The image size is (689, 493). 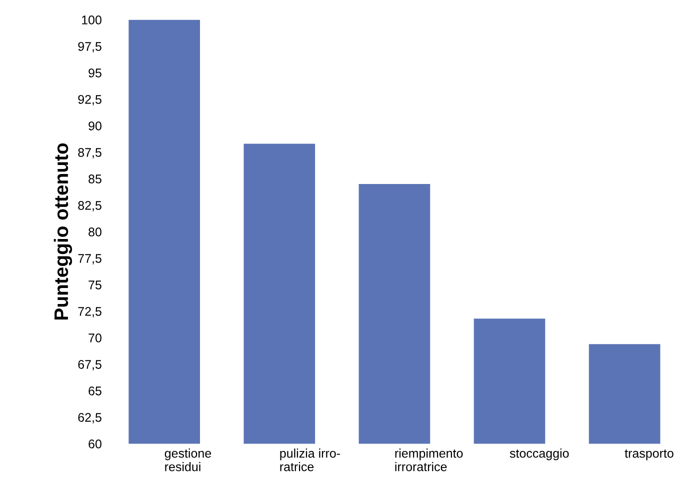 I want to click on y-tick-label: 100, so click(x=92, y=20).